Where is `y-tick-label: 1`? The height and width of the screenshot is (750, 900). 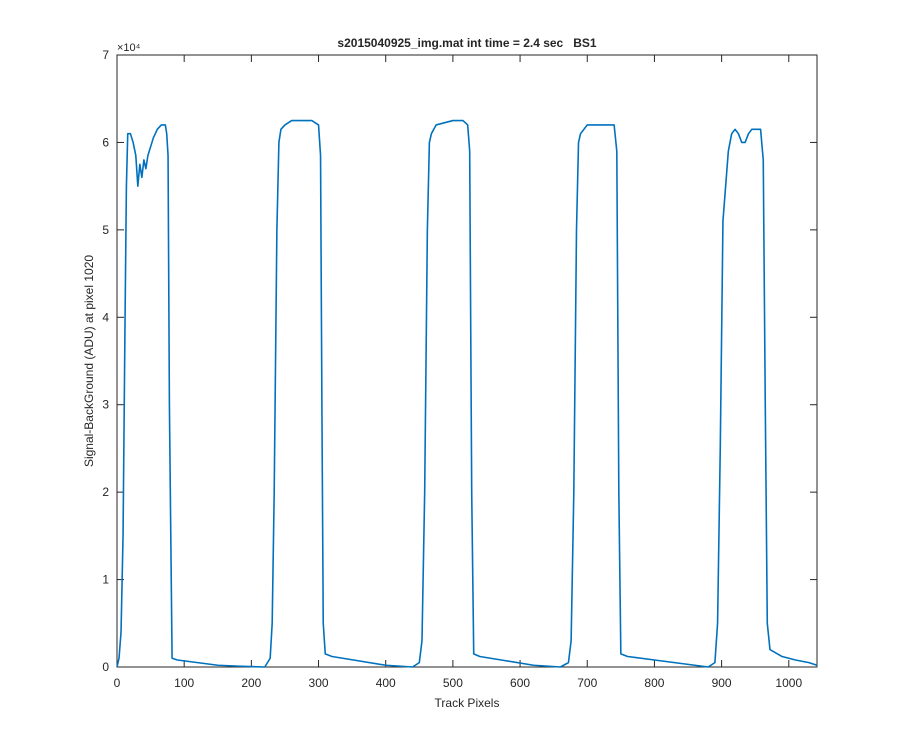
y-tick-label: 1 is located at coordinates (105, 580).